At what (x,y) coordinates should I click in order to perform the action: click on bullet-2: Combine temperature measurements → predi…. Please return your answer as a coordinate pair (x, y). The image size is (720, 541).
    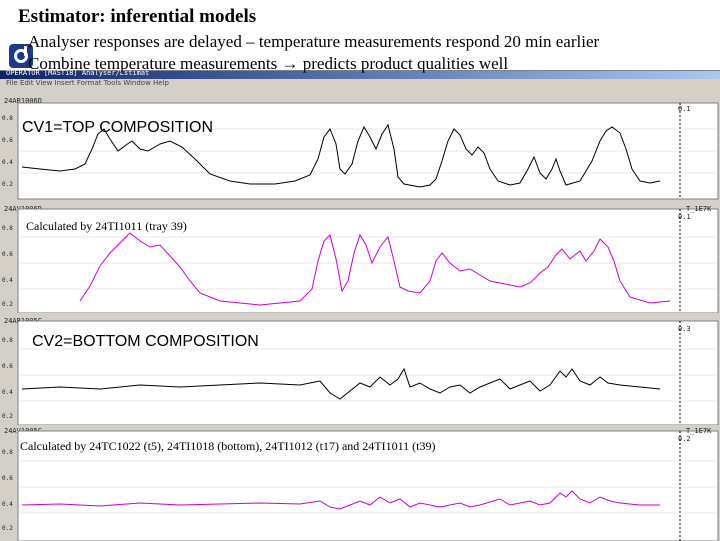
    Looking at the image, I should click on (268, 64).